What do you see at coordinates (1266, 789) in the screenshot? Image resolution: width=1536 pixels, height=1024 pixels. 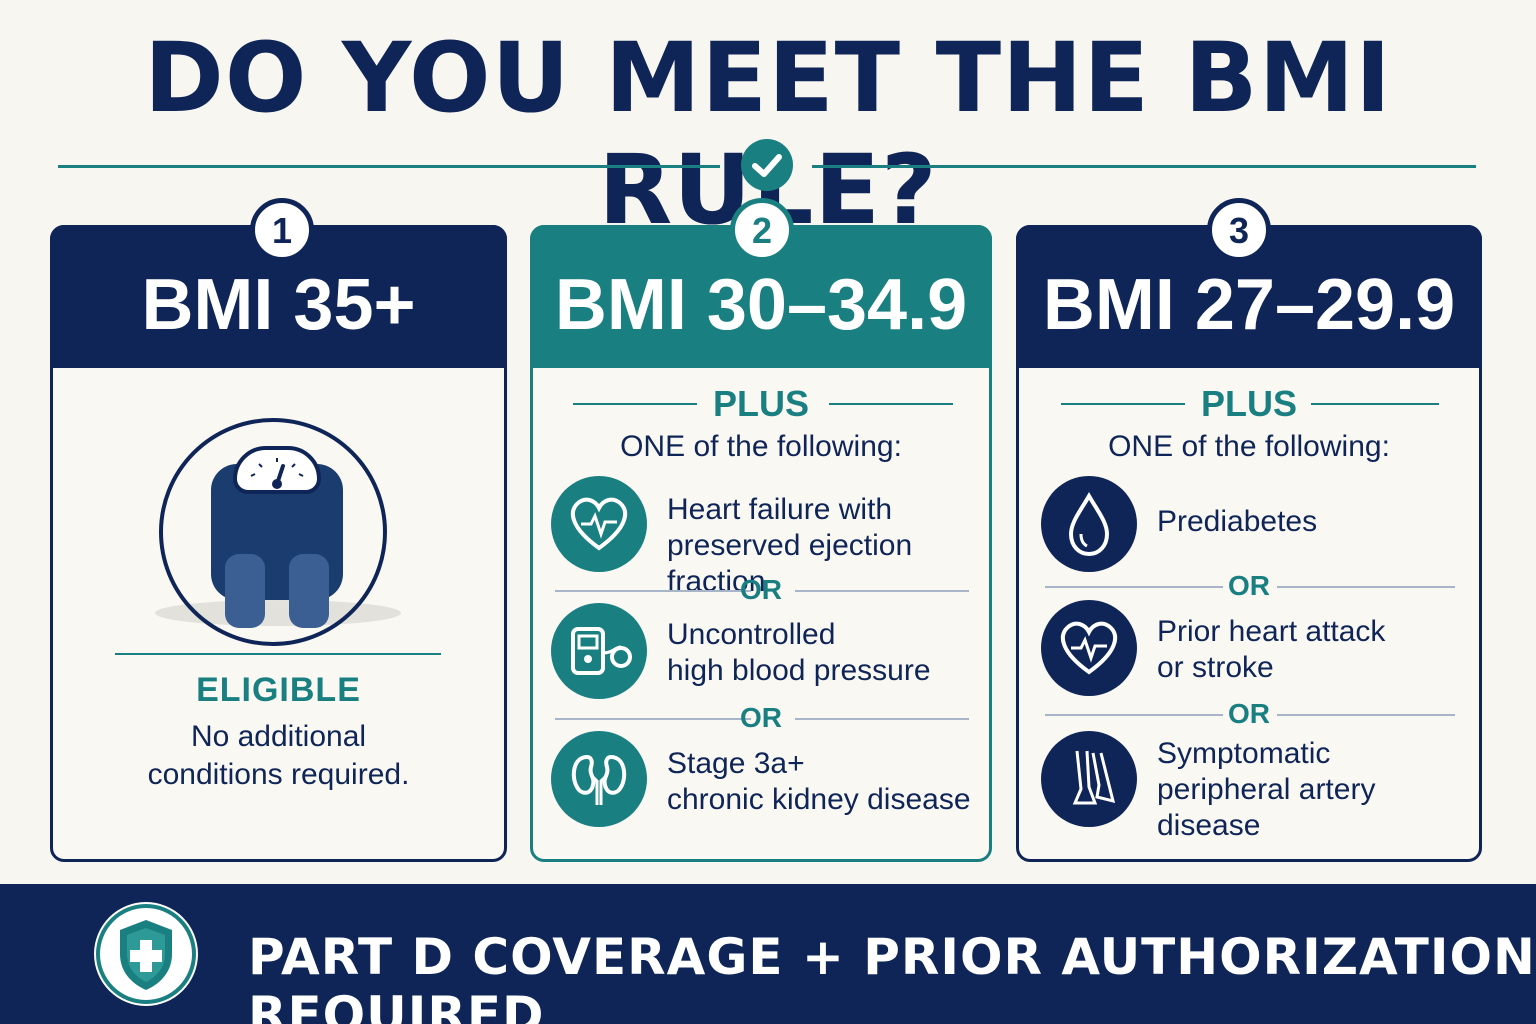 I see `condition-text: Symptomatic peripheral artery disease` at bounding box center [1266, 789].